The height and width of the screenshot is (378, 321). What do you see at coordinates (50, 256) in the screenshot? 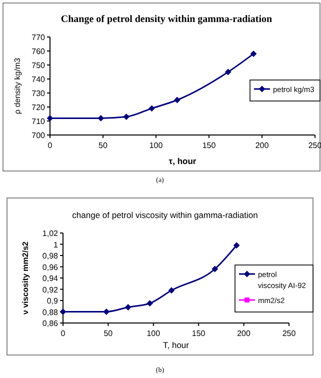
I see `y-tick-label: 0,98` at bounding box center [50, 256].